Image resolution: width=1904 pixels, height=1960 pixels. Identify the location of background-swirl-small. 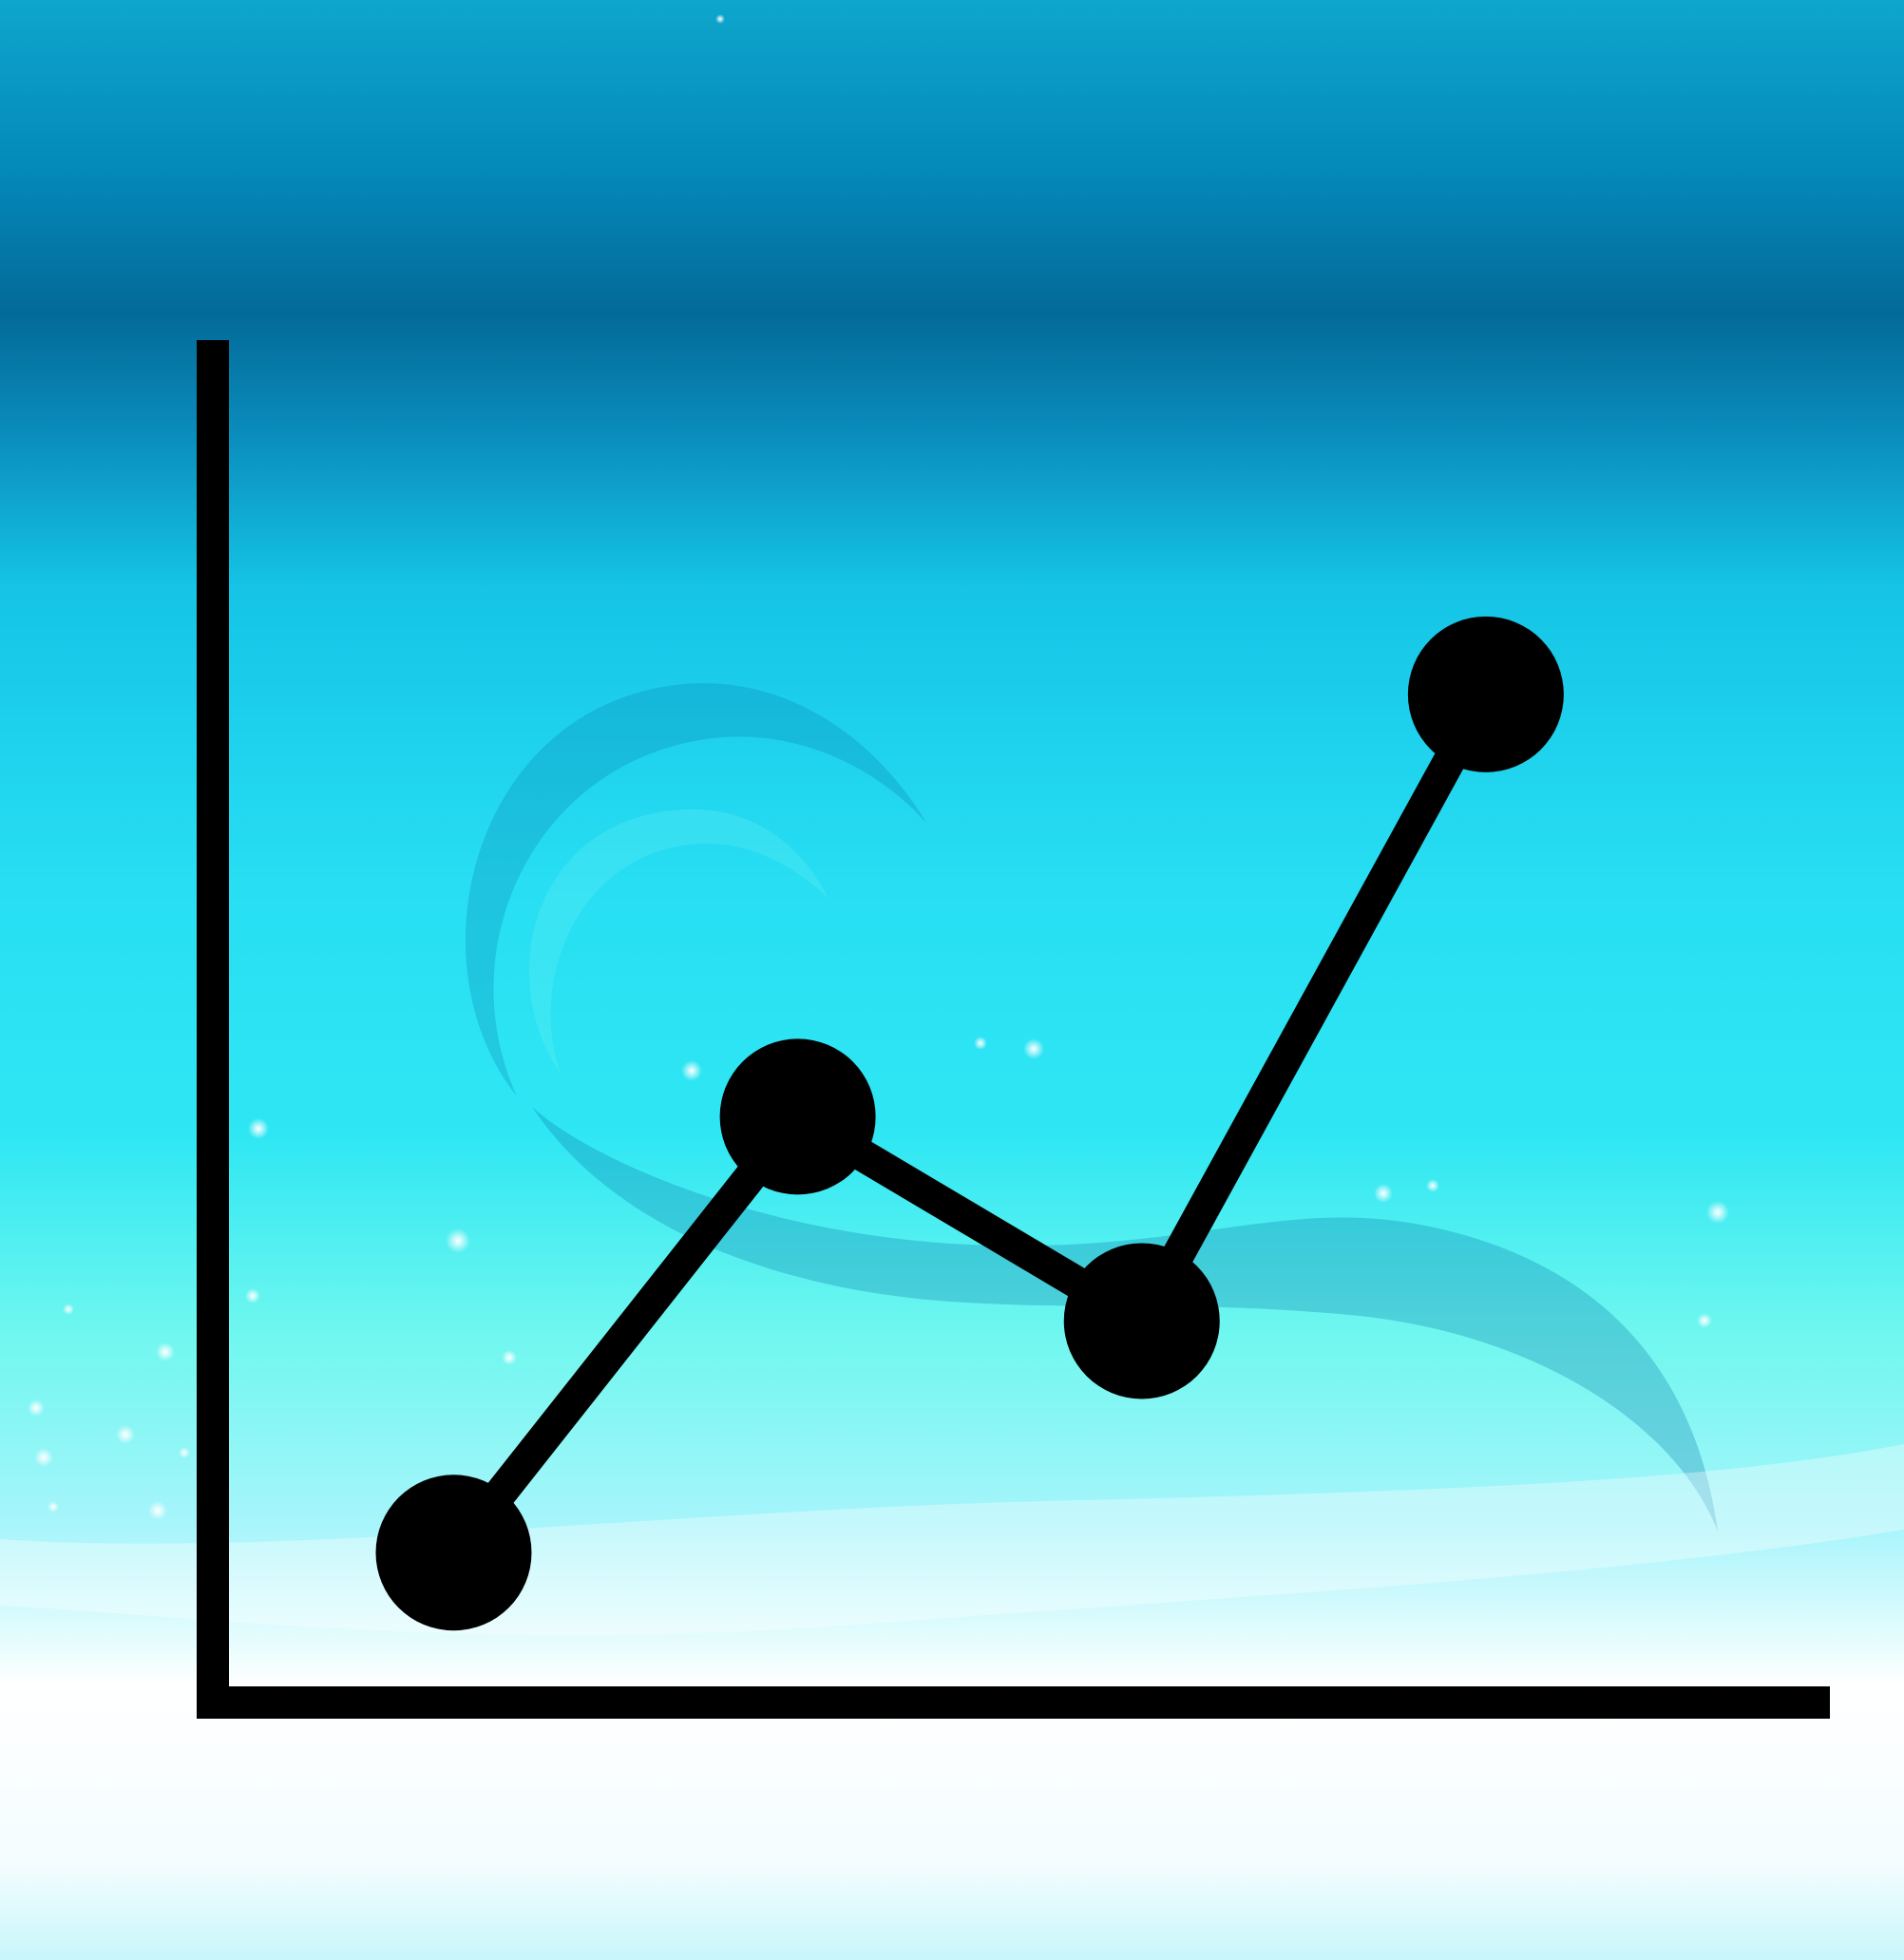
(678, 941).